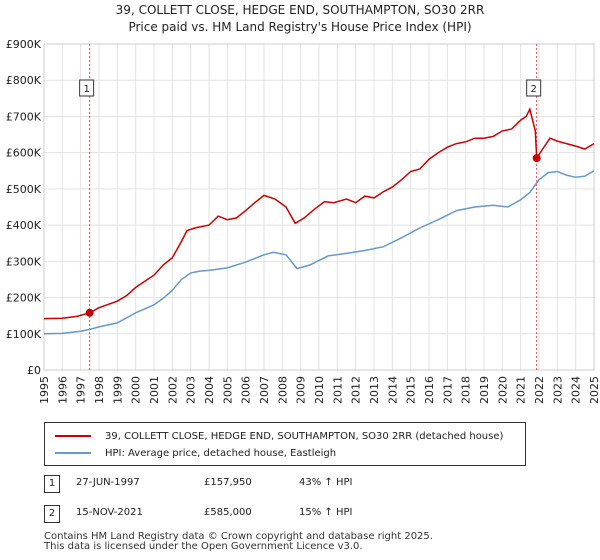 Image resolution: width=600 pixels, height=560 pixels. What do you see at coordinates (536, 158) in the screenshot?
I see `sale-2-point` at bounding box center [536, 158].